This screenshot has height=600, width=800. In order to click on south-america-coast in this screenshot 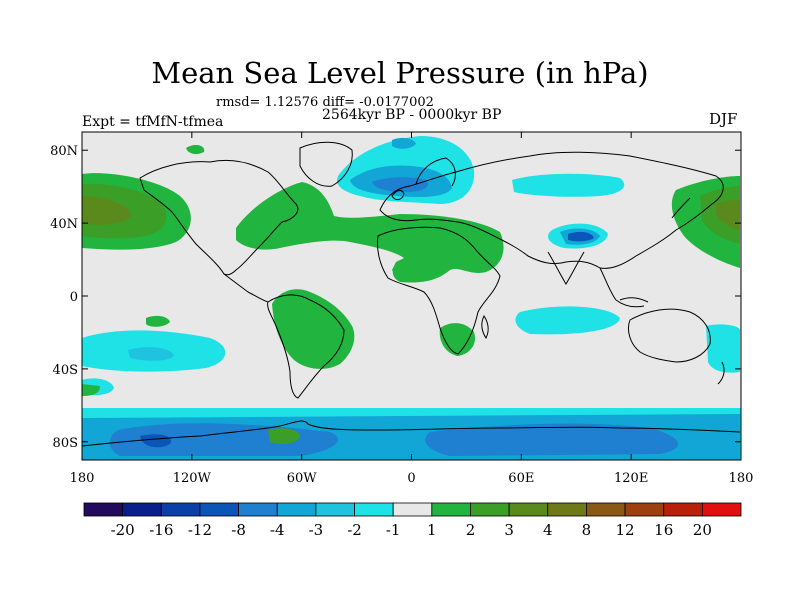, I will do `click(306, 346)`.